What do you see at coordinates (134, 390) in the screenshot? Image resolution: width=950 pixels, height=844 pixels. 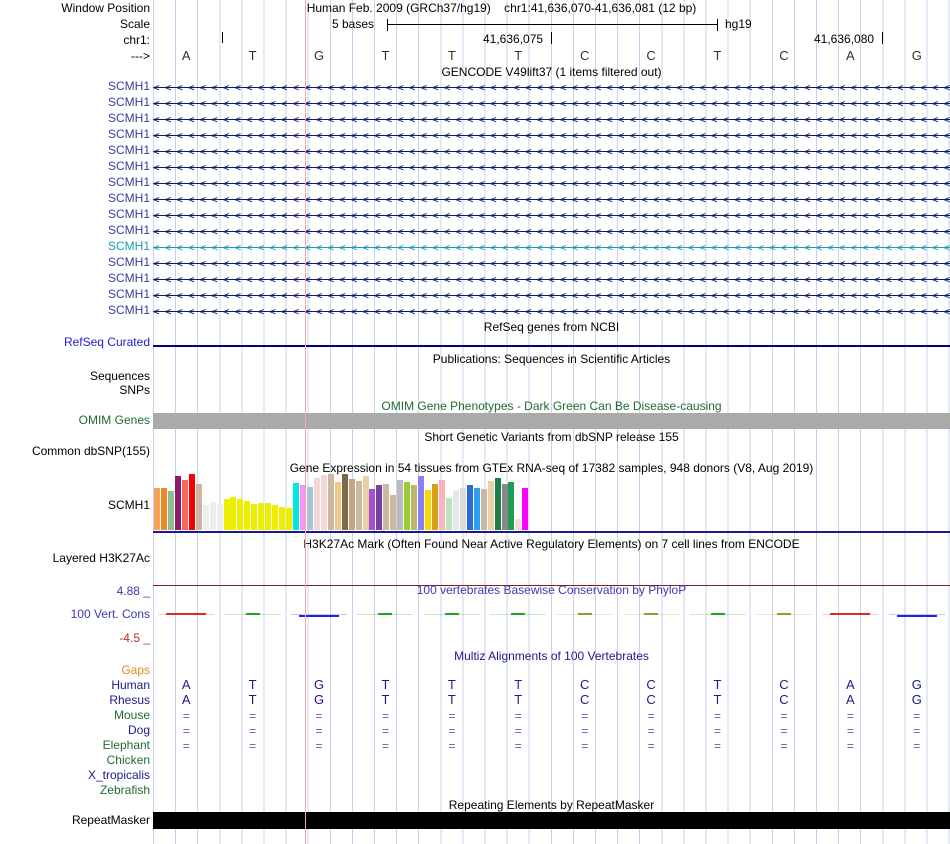 I see `label-snps: SNPs` at bounding box center [134, 390].